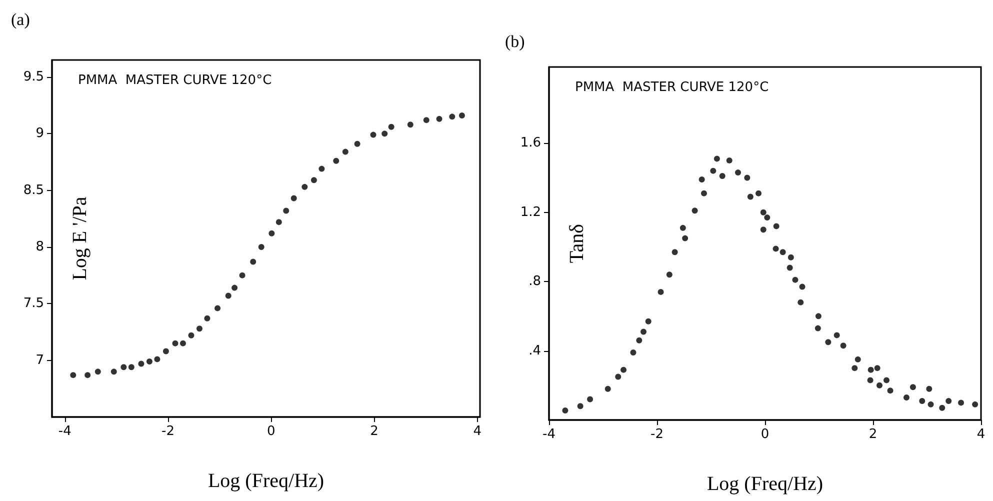 This screenshot has width=993, height=501. Describe the element at coordinates (40, 134) in the screenshot. I see `y-tick-label: 9` at that location.